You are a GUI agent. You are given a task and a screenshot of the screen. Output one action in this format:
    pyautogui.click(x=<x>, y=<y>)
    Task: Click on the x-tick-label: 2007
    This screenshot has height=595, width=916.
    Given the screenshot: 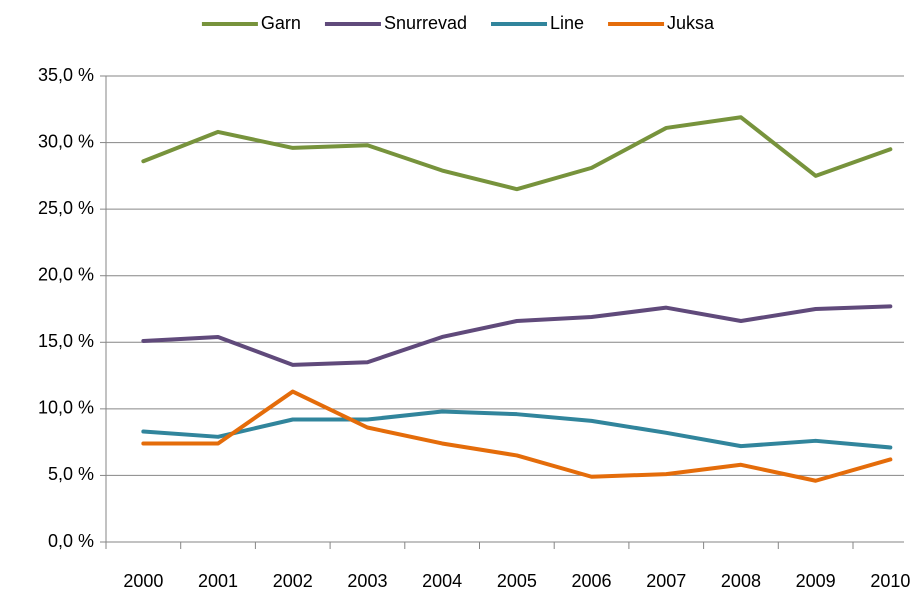 What is the action you would take?
    pyautogui.click(x=666, y=581)
    